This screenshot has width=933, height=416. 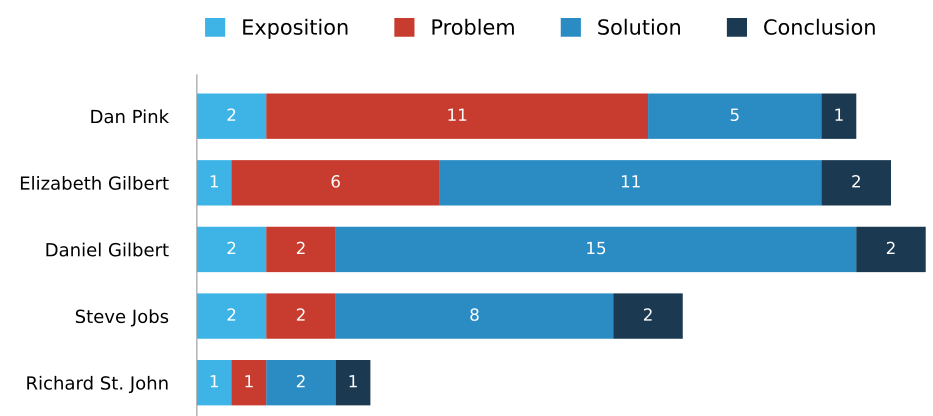 I want to click on data-label: 15, so click(x=596, y=248).